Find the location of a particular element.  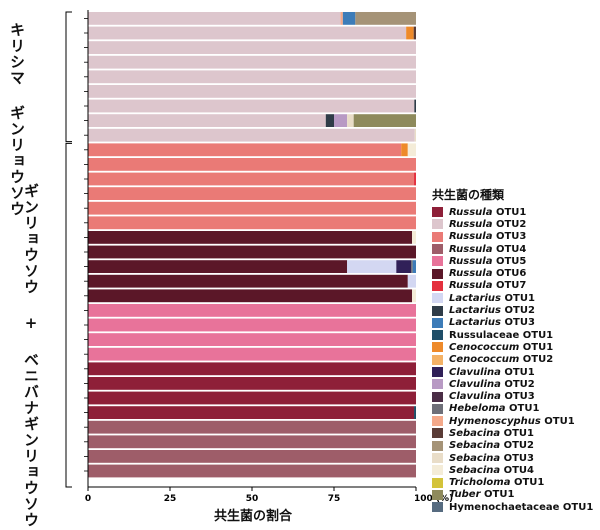

legend-item: Tuber OTU1 is located at coordinates (512, 495).